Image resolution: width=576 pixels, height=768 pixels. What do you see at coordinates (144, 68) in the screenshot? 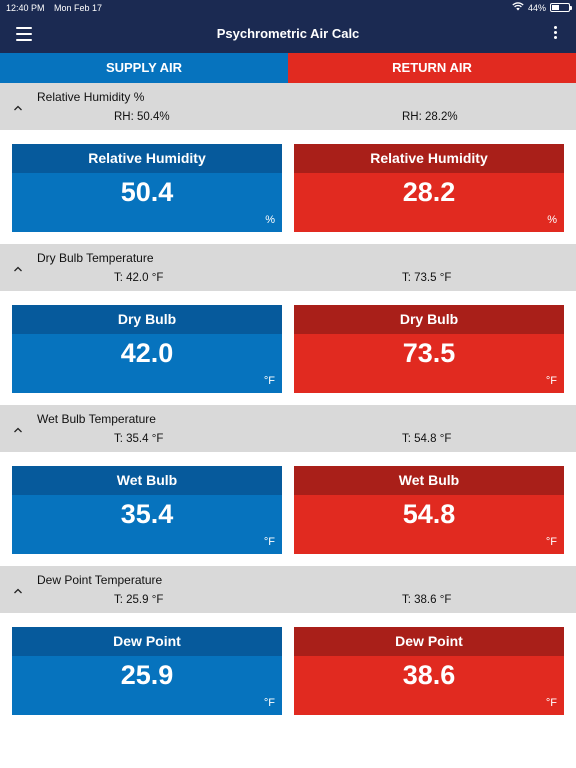
I see `tab-supply-air: SUPPLY AIR` at bounding box center [144, 68].